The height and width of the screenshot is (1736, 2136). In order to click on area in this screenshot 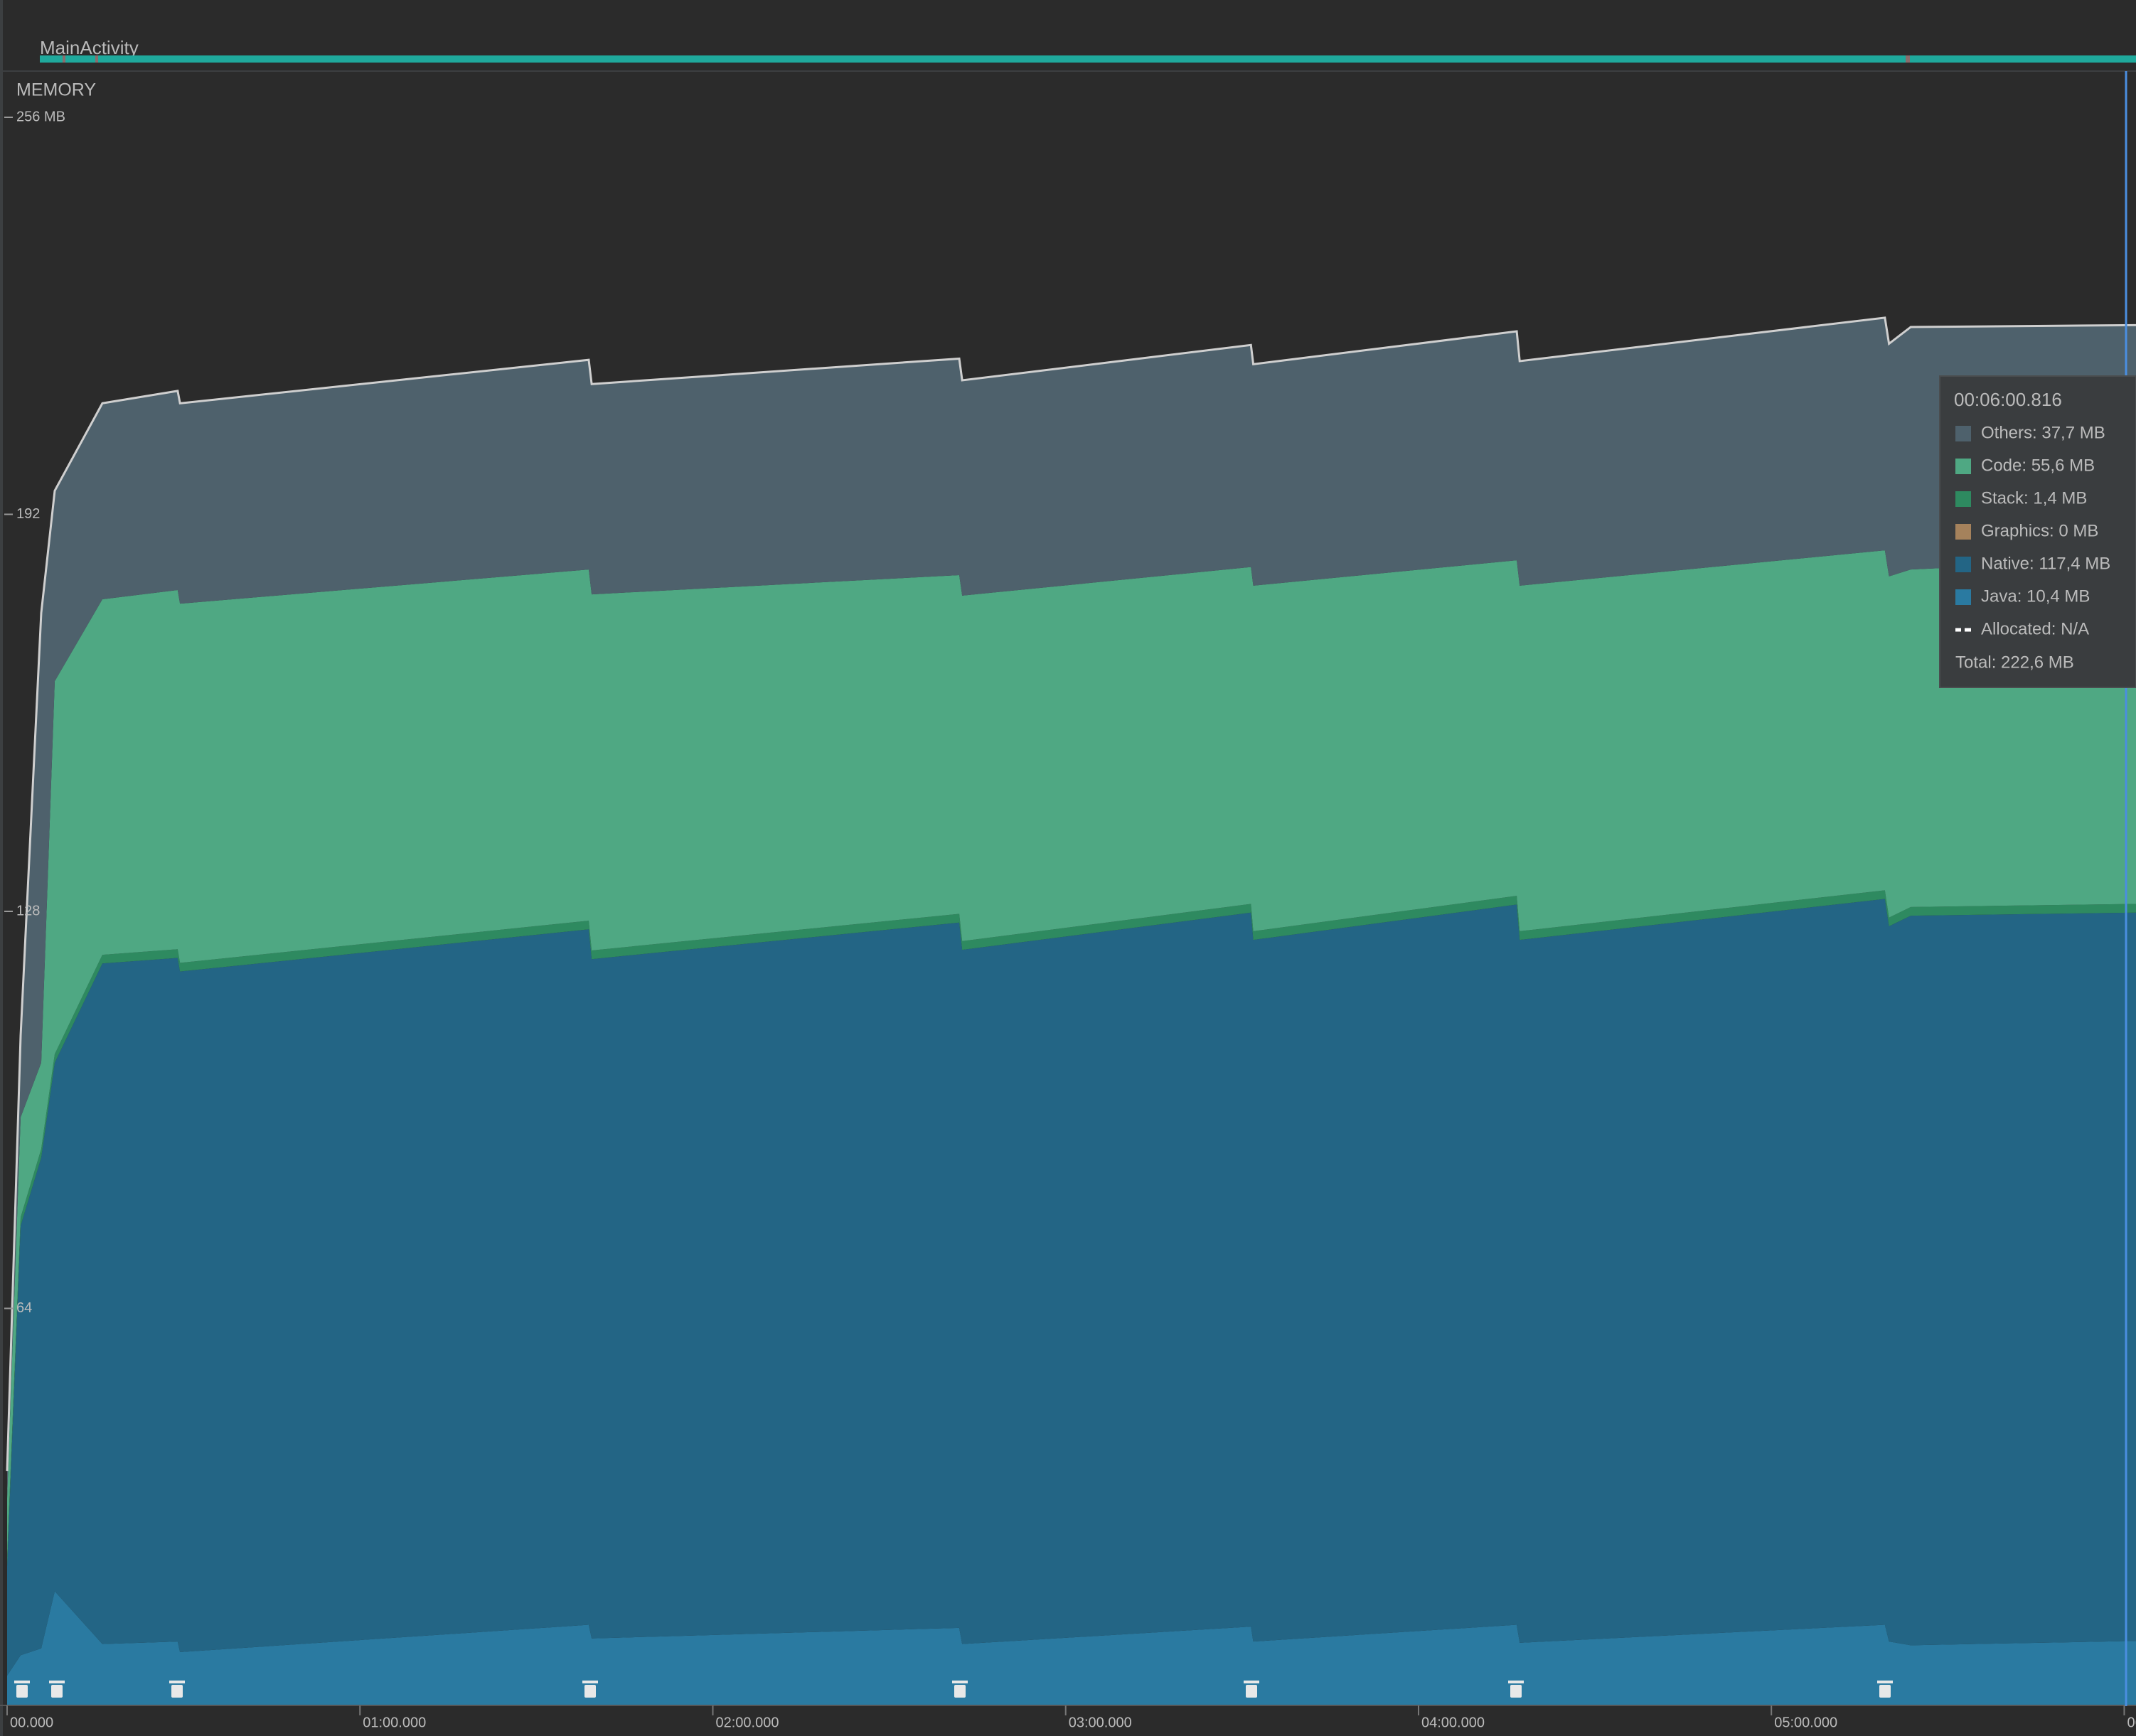, I will do `click(1071, 1648)`.